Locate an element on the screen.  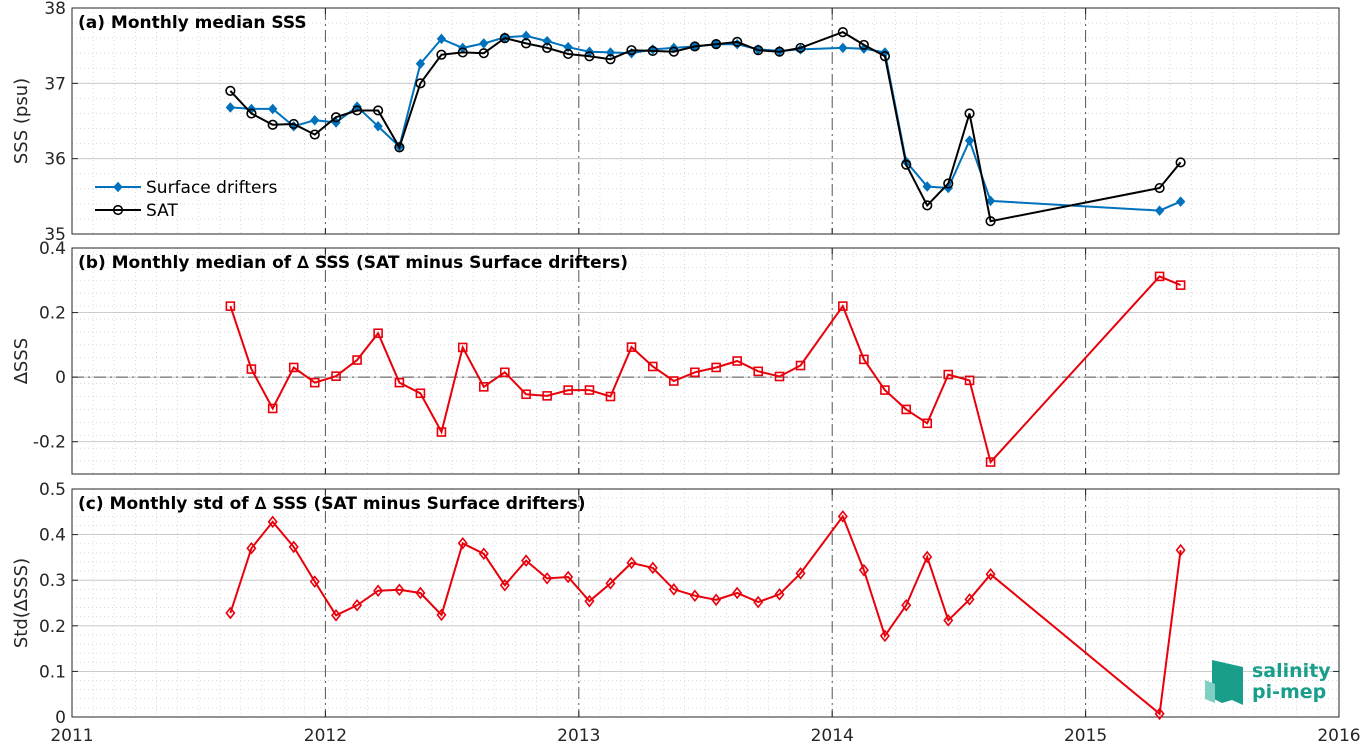
y-tick-label: 0.5 is located at coordinates (52, 490).